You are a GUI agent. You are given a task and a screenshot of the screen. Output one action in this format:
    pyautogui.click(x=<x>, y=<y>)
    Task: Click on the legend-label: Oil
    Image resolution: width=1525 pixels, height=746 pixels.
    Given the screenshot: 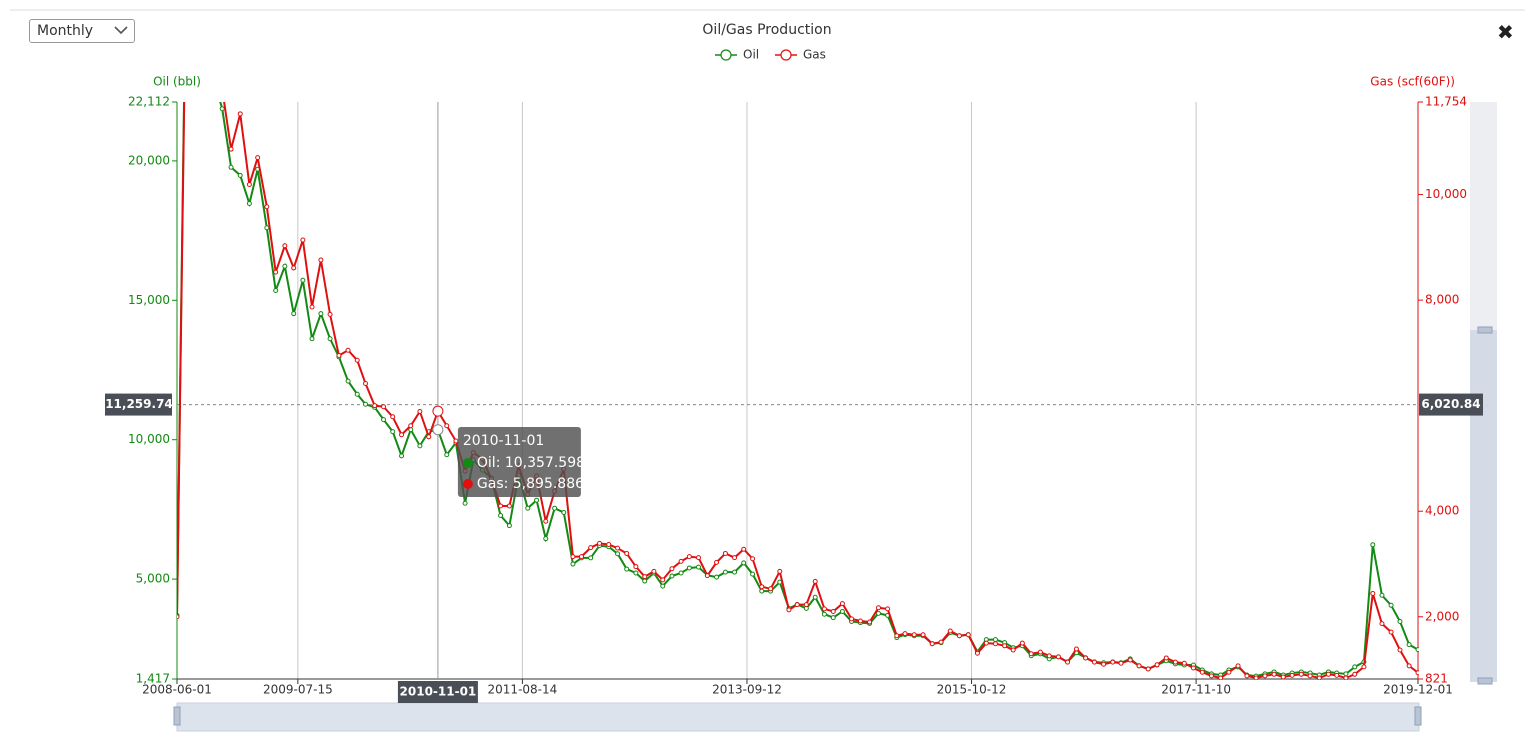 What is the action you would take?
    pyautogui.click(x=751, y=55)
    